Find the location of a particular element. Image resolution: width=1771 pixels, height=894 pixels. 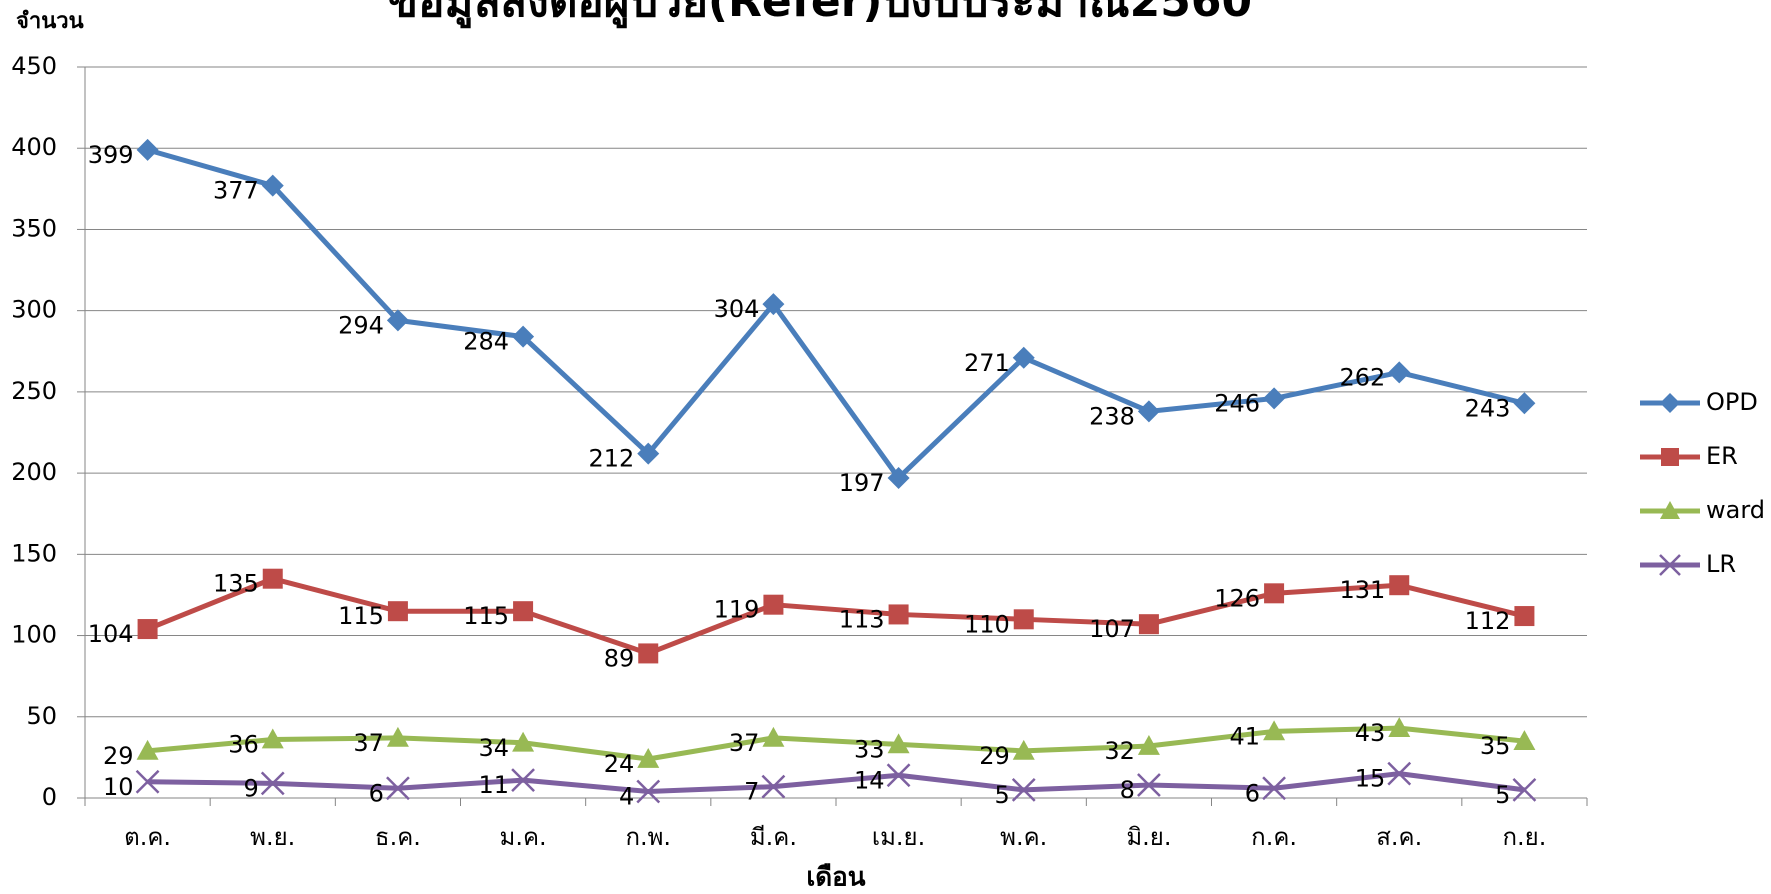

data-label: 115 is located at coordinates (361, 616).